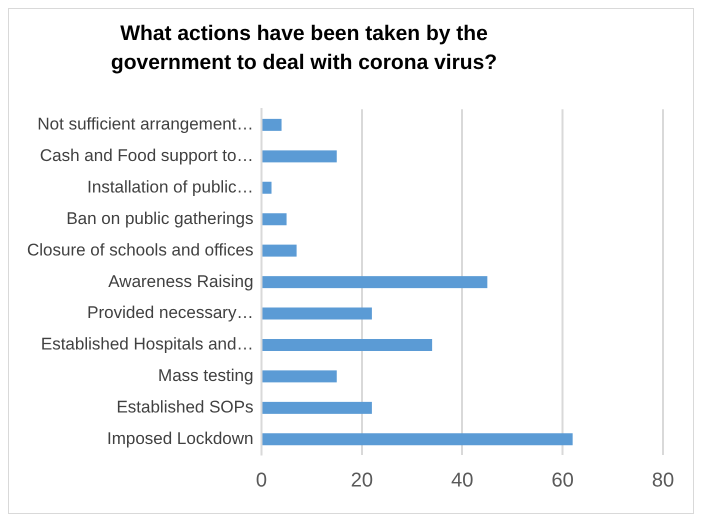 The height and width of the screenshot is (522, 702). Describe the element at coordinates (262, 481) in the screenshot. I see `x-tick-label: 0` at that location.